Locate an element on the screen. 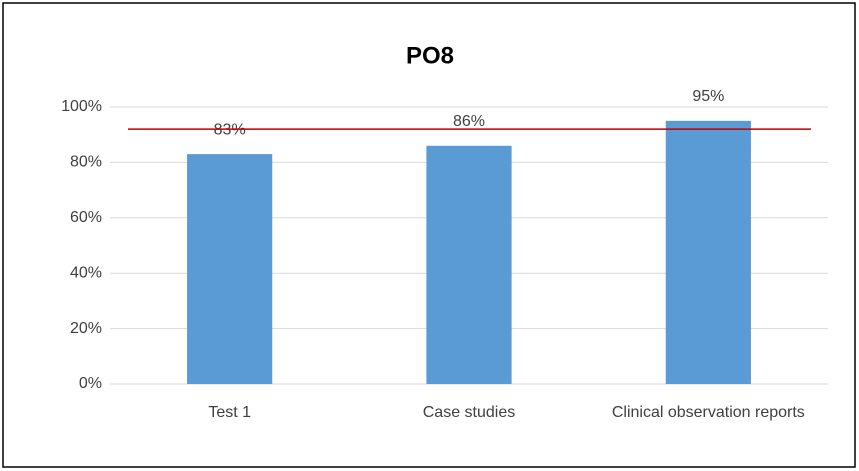 The image size is (859, 471). x-tick-label: Test 1 is located at coordinates (229, 412).